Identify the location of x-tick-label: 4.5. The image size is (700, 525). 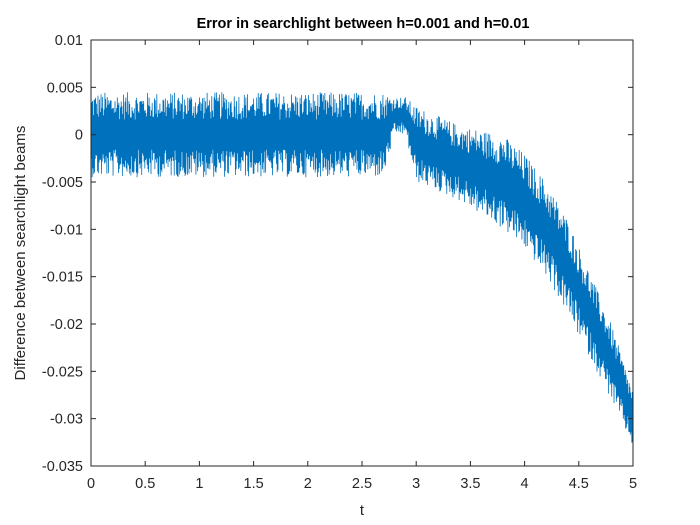
(579, 484).